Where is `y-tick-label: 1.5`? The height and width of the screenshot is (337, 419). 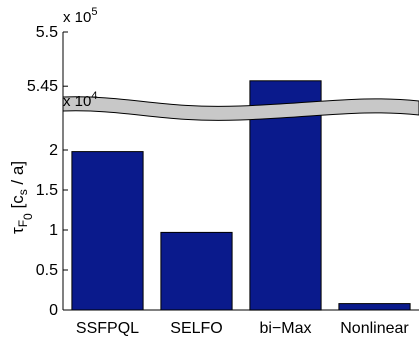
y-tick-label: 1.5 is located at coordinates (47, 190).